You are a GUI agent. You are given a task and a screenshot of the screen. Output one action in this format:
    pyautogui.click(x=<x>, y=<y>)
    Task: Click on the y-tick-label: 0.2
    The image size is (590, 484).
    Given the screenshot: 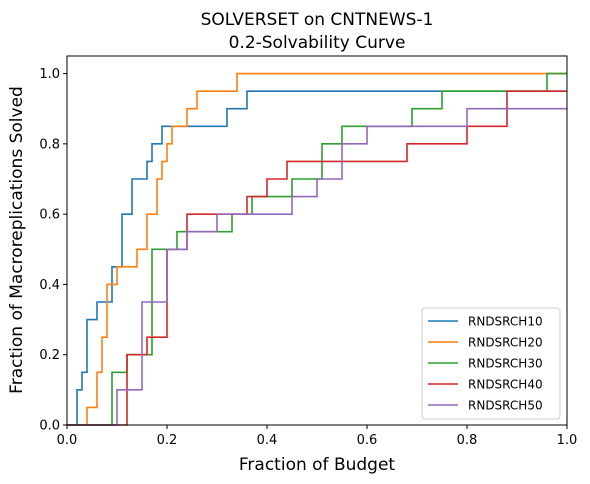 What is the action you would take?
    pyautogui.click(x=49, y=355)
    